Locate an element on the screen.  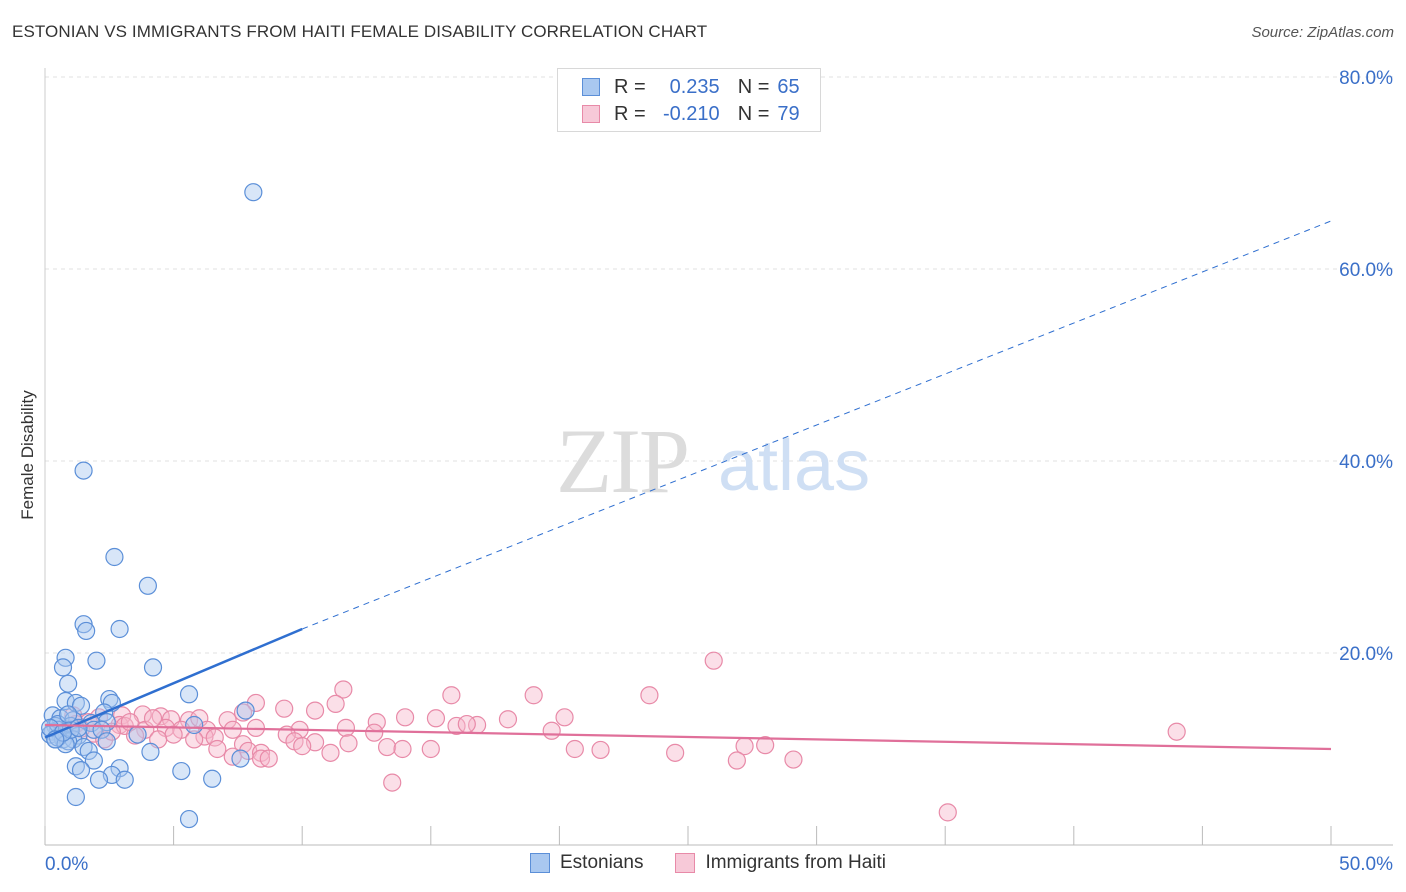
legend-row-estonians: R = 0.235 N = 65 is located at coordinates (691, 87).